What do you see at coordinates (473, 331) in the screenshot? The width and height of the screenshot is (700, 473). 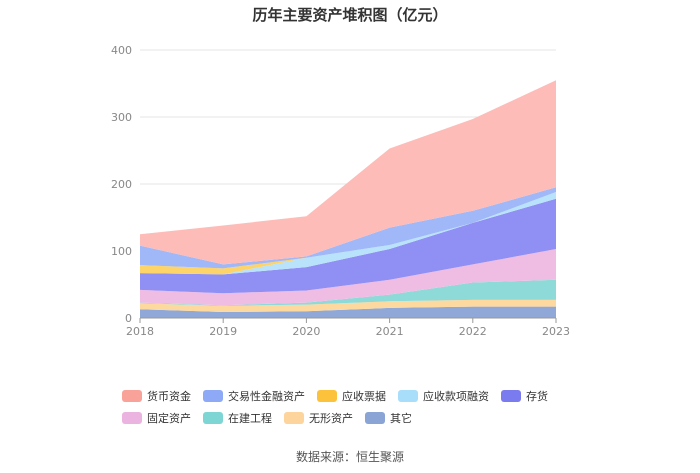 I see `x-tick-label: 2022` at bounding box center [473, 331].